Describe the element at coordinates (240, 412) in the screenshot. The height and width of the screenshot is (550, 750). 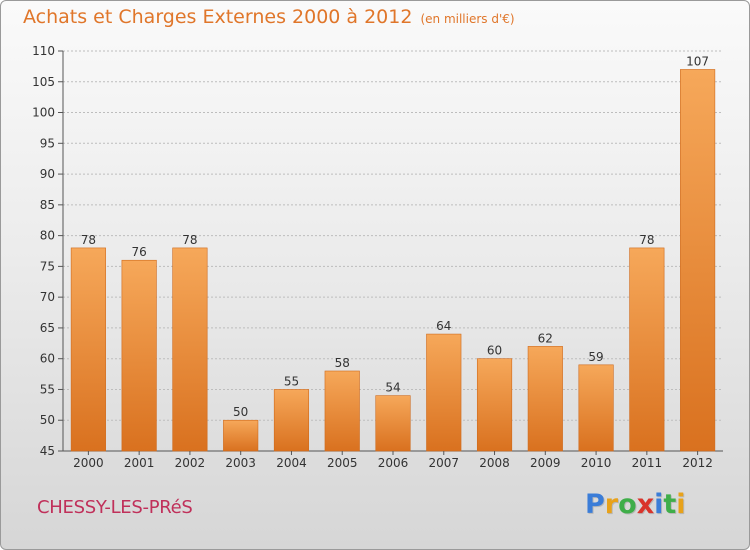
I see `data-label: 50` at that location.